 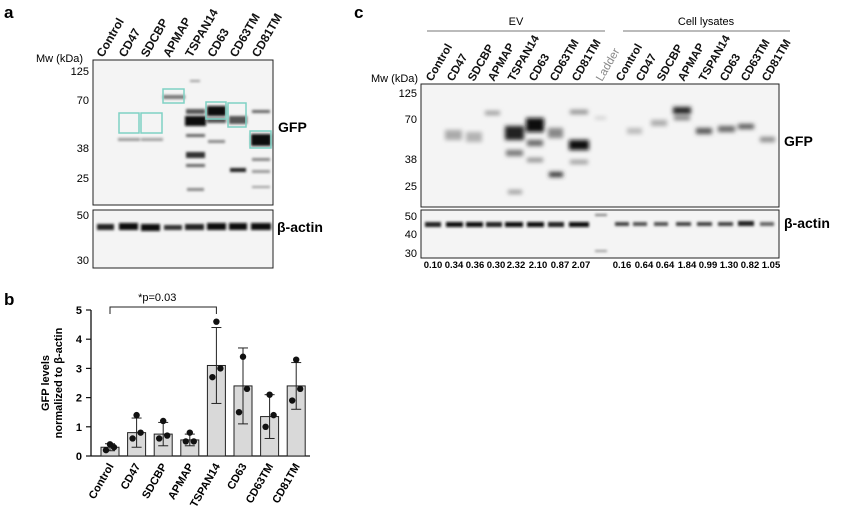 I want to click on panel-a-actin-label: β-actin, so click(x=300, y=227).